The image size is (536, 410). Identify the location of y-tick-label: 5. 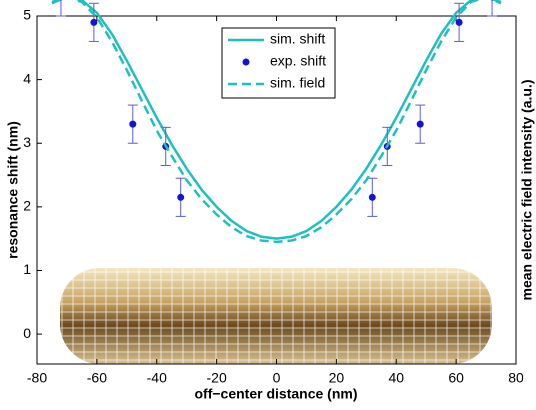
(27, 15).